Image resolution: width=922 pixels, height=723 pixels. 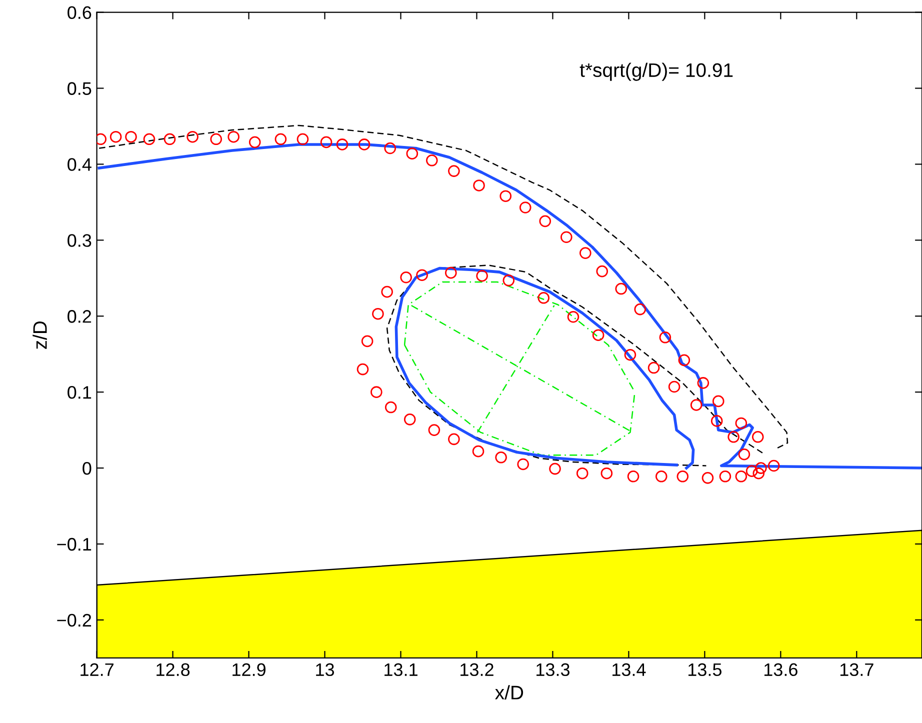 I want to click on y-tick-label: 0, so click(x=87, y=468).